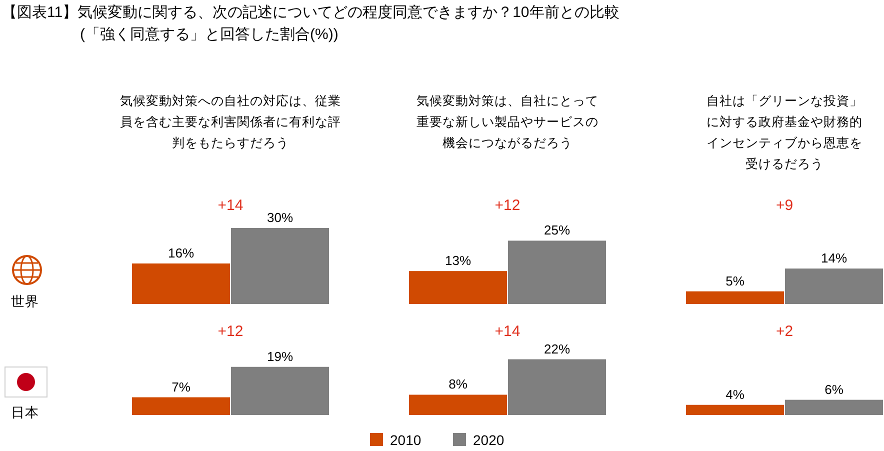  Describe the element at coordinates (25, 412) in the screenshot. I see `y-axis-title: 日本` at that location.